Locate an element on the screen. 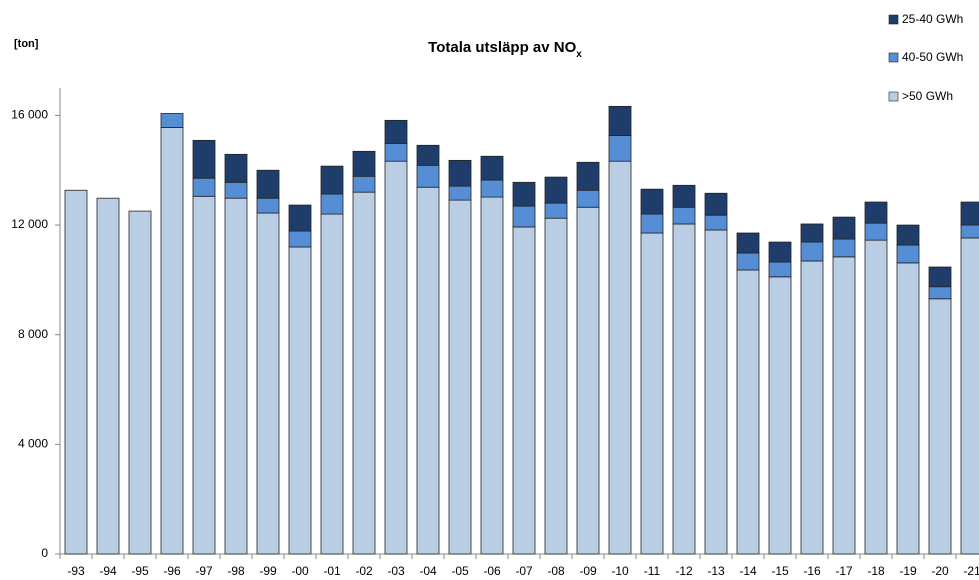 This screenshot has width=979, height=580. x-tick-label: -05 is located at coordinates (460, 571).